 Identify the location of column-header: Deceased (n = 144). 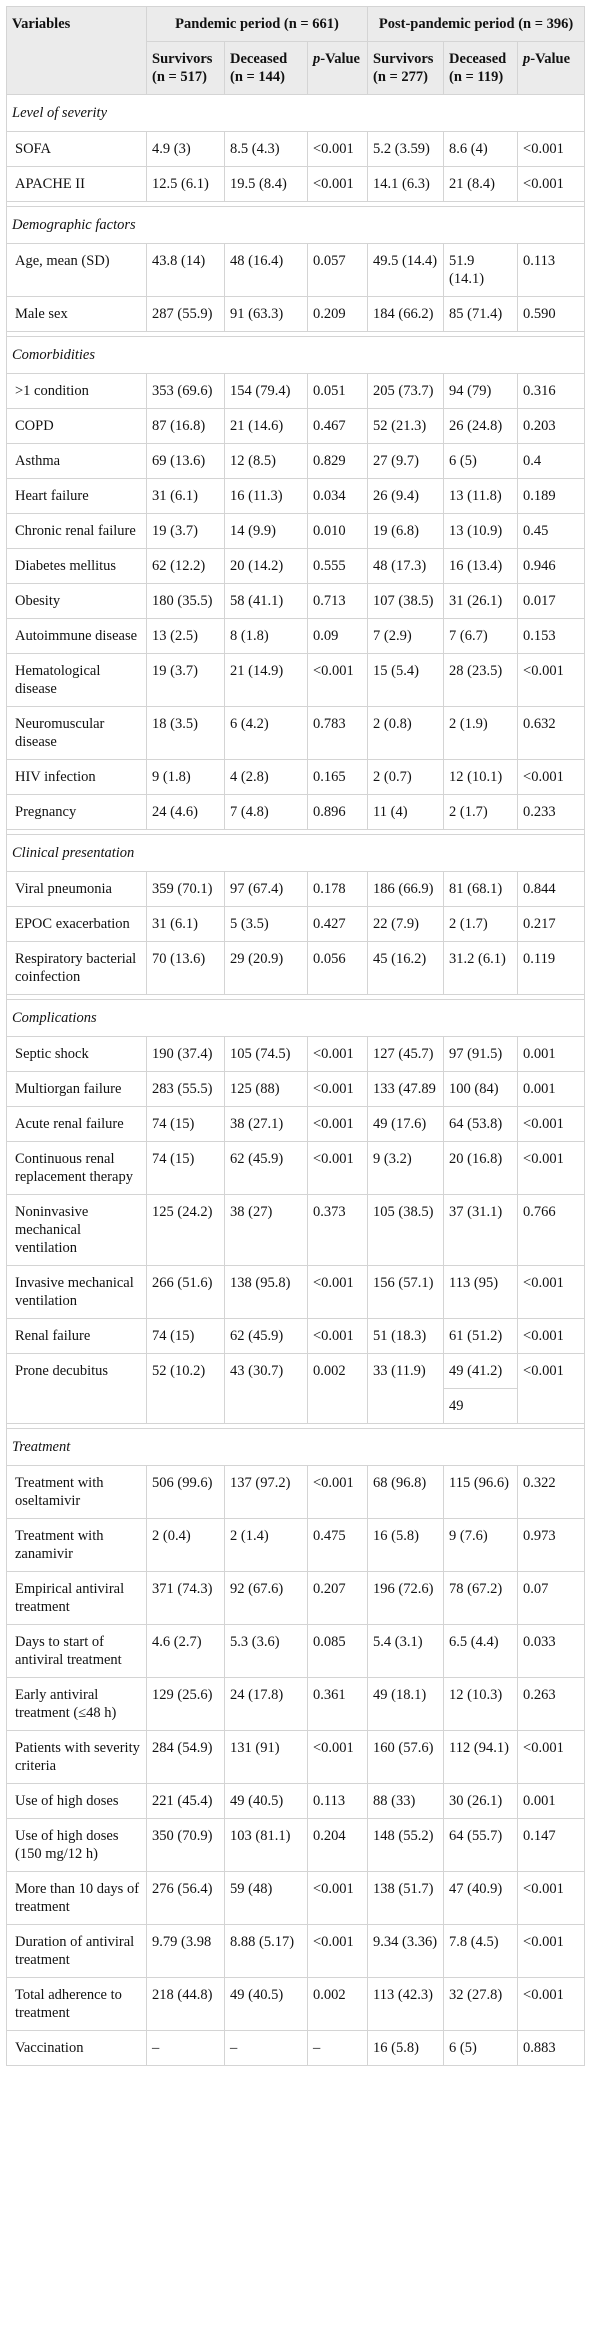
(266, 68).